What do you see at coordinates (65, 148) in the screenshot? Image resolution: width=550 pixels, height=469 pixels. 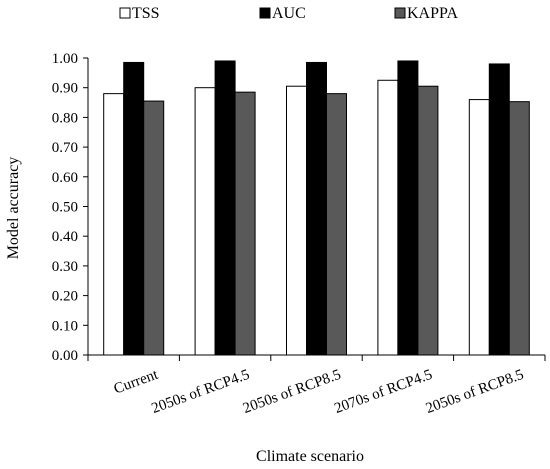 I see `y-tick-label: 0.70` at bounding box center [65, 148].